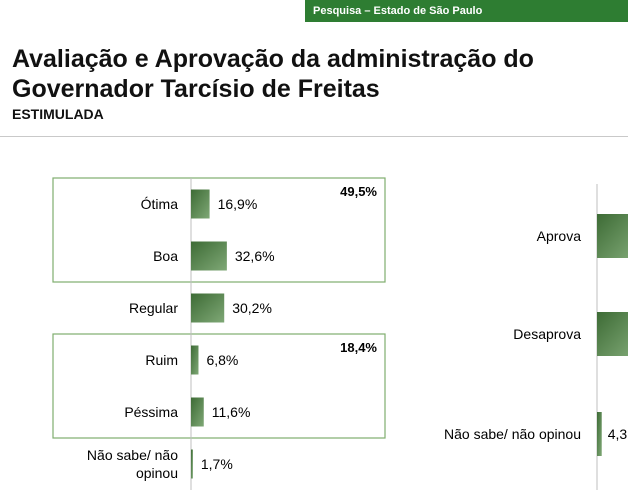  Describe the element at coordinates (132, 455) in the screenshot. I see `category-label-nao-sabe-nao-opinou-line-1: Não sabe/ não` at that location.